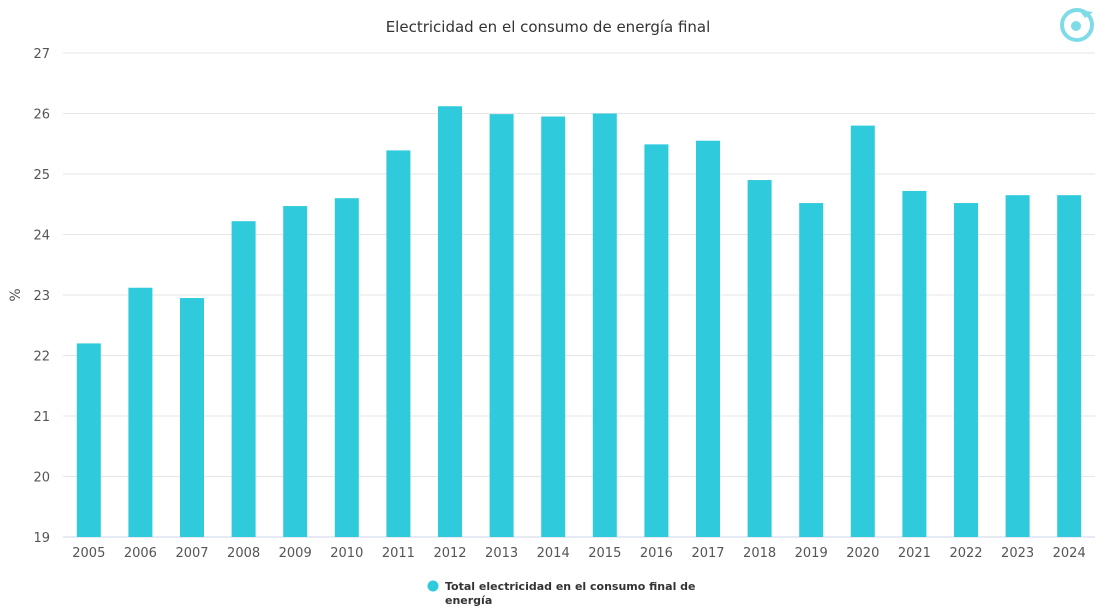 This screenshot has width=1109, height=608. I want to click on y-tick-label: 19, so click(41, 538).